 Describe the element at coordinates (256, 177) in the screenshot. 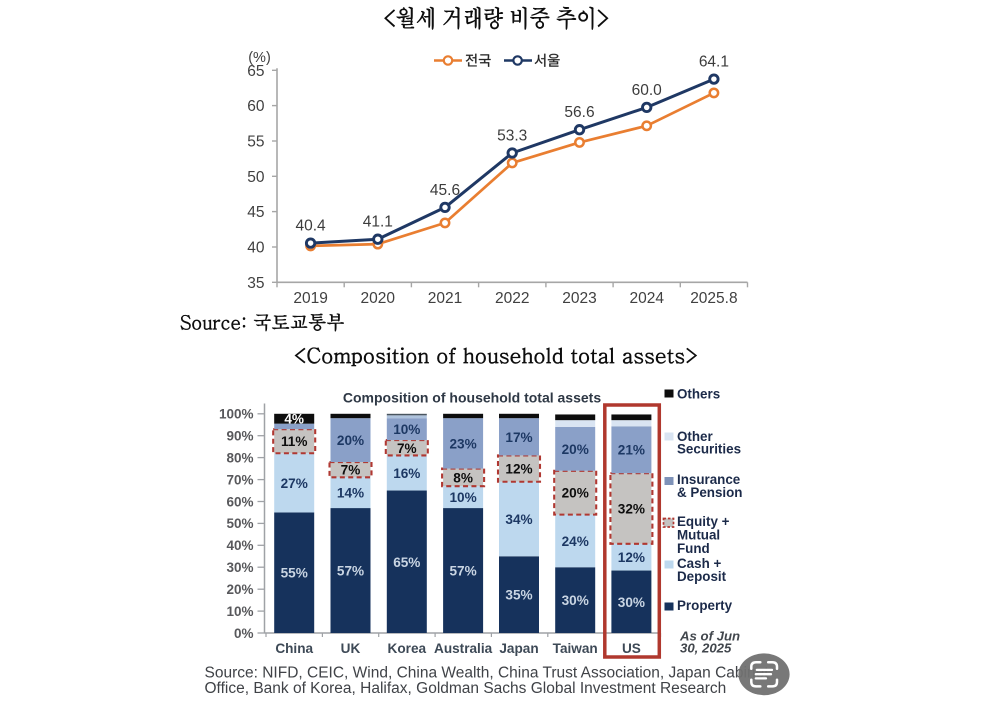

I see `svg-text: 50` at that location.